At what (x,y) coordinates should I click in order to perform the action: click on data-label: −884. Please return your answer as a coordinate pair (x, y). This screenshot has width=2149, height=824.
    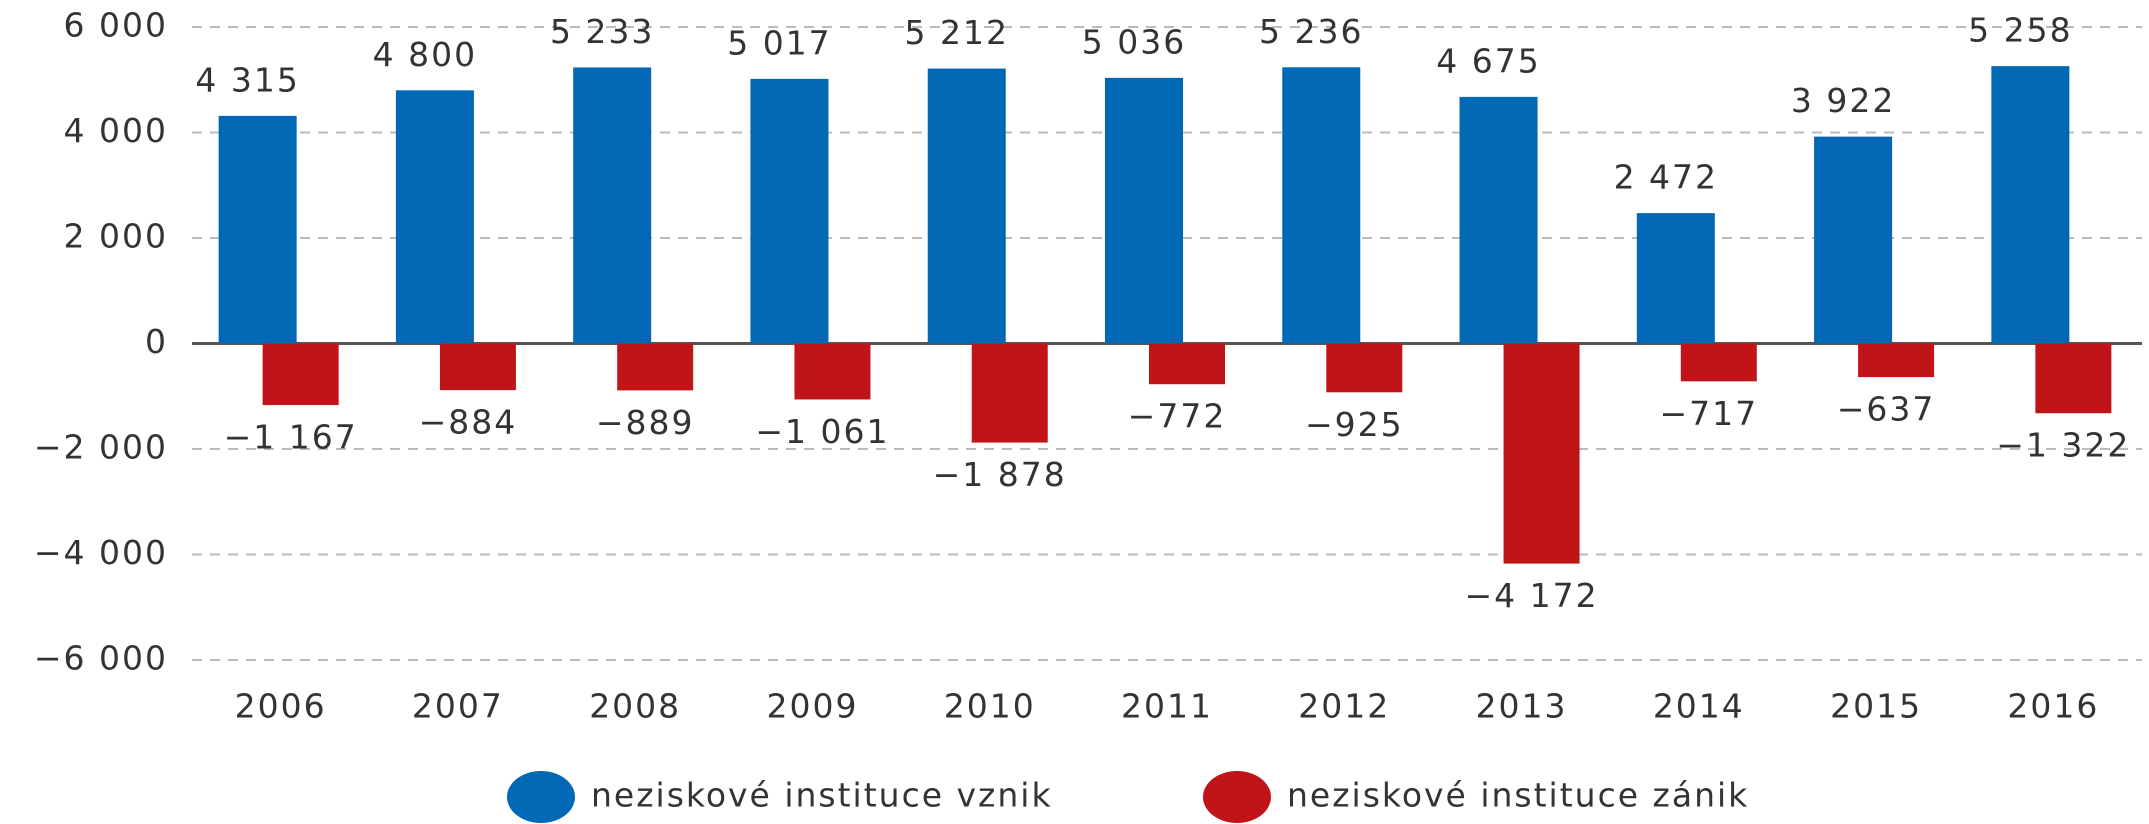
    Looking at the image, I should click on (468, 422).